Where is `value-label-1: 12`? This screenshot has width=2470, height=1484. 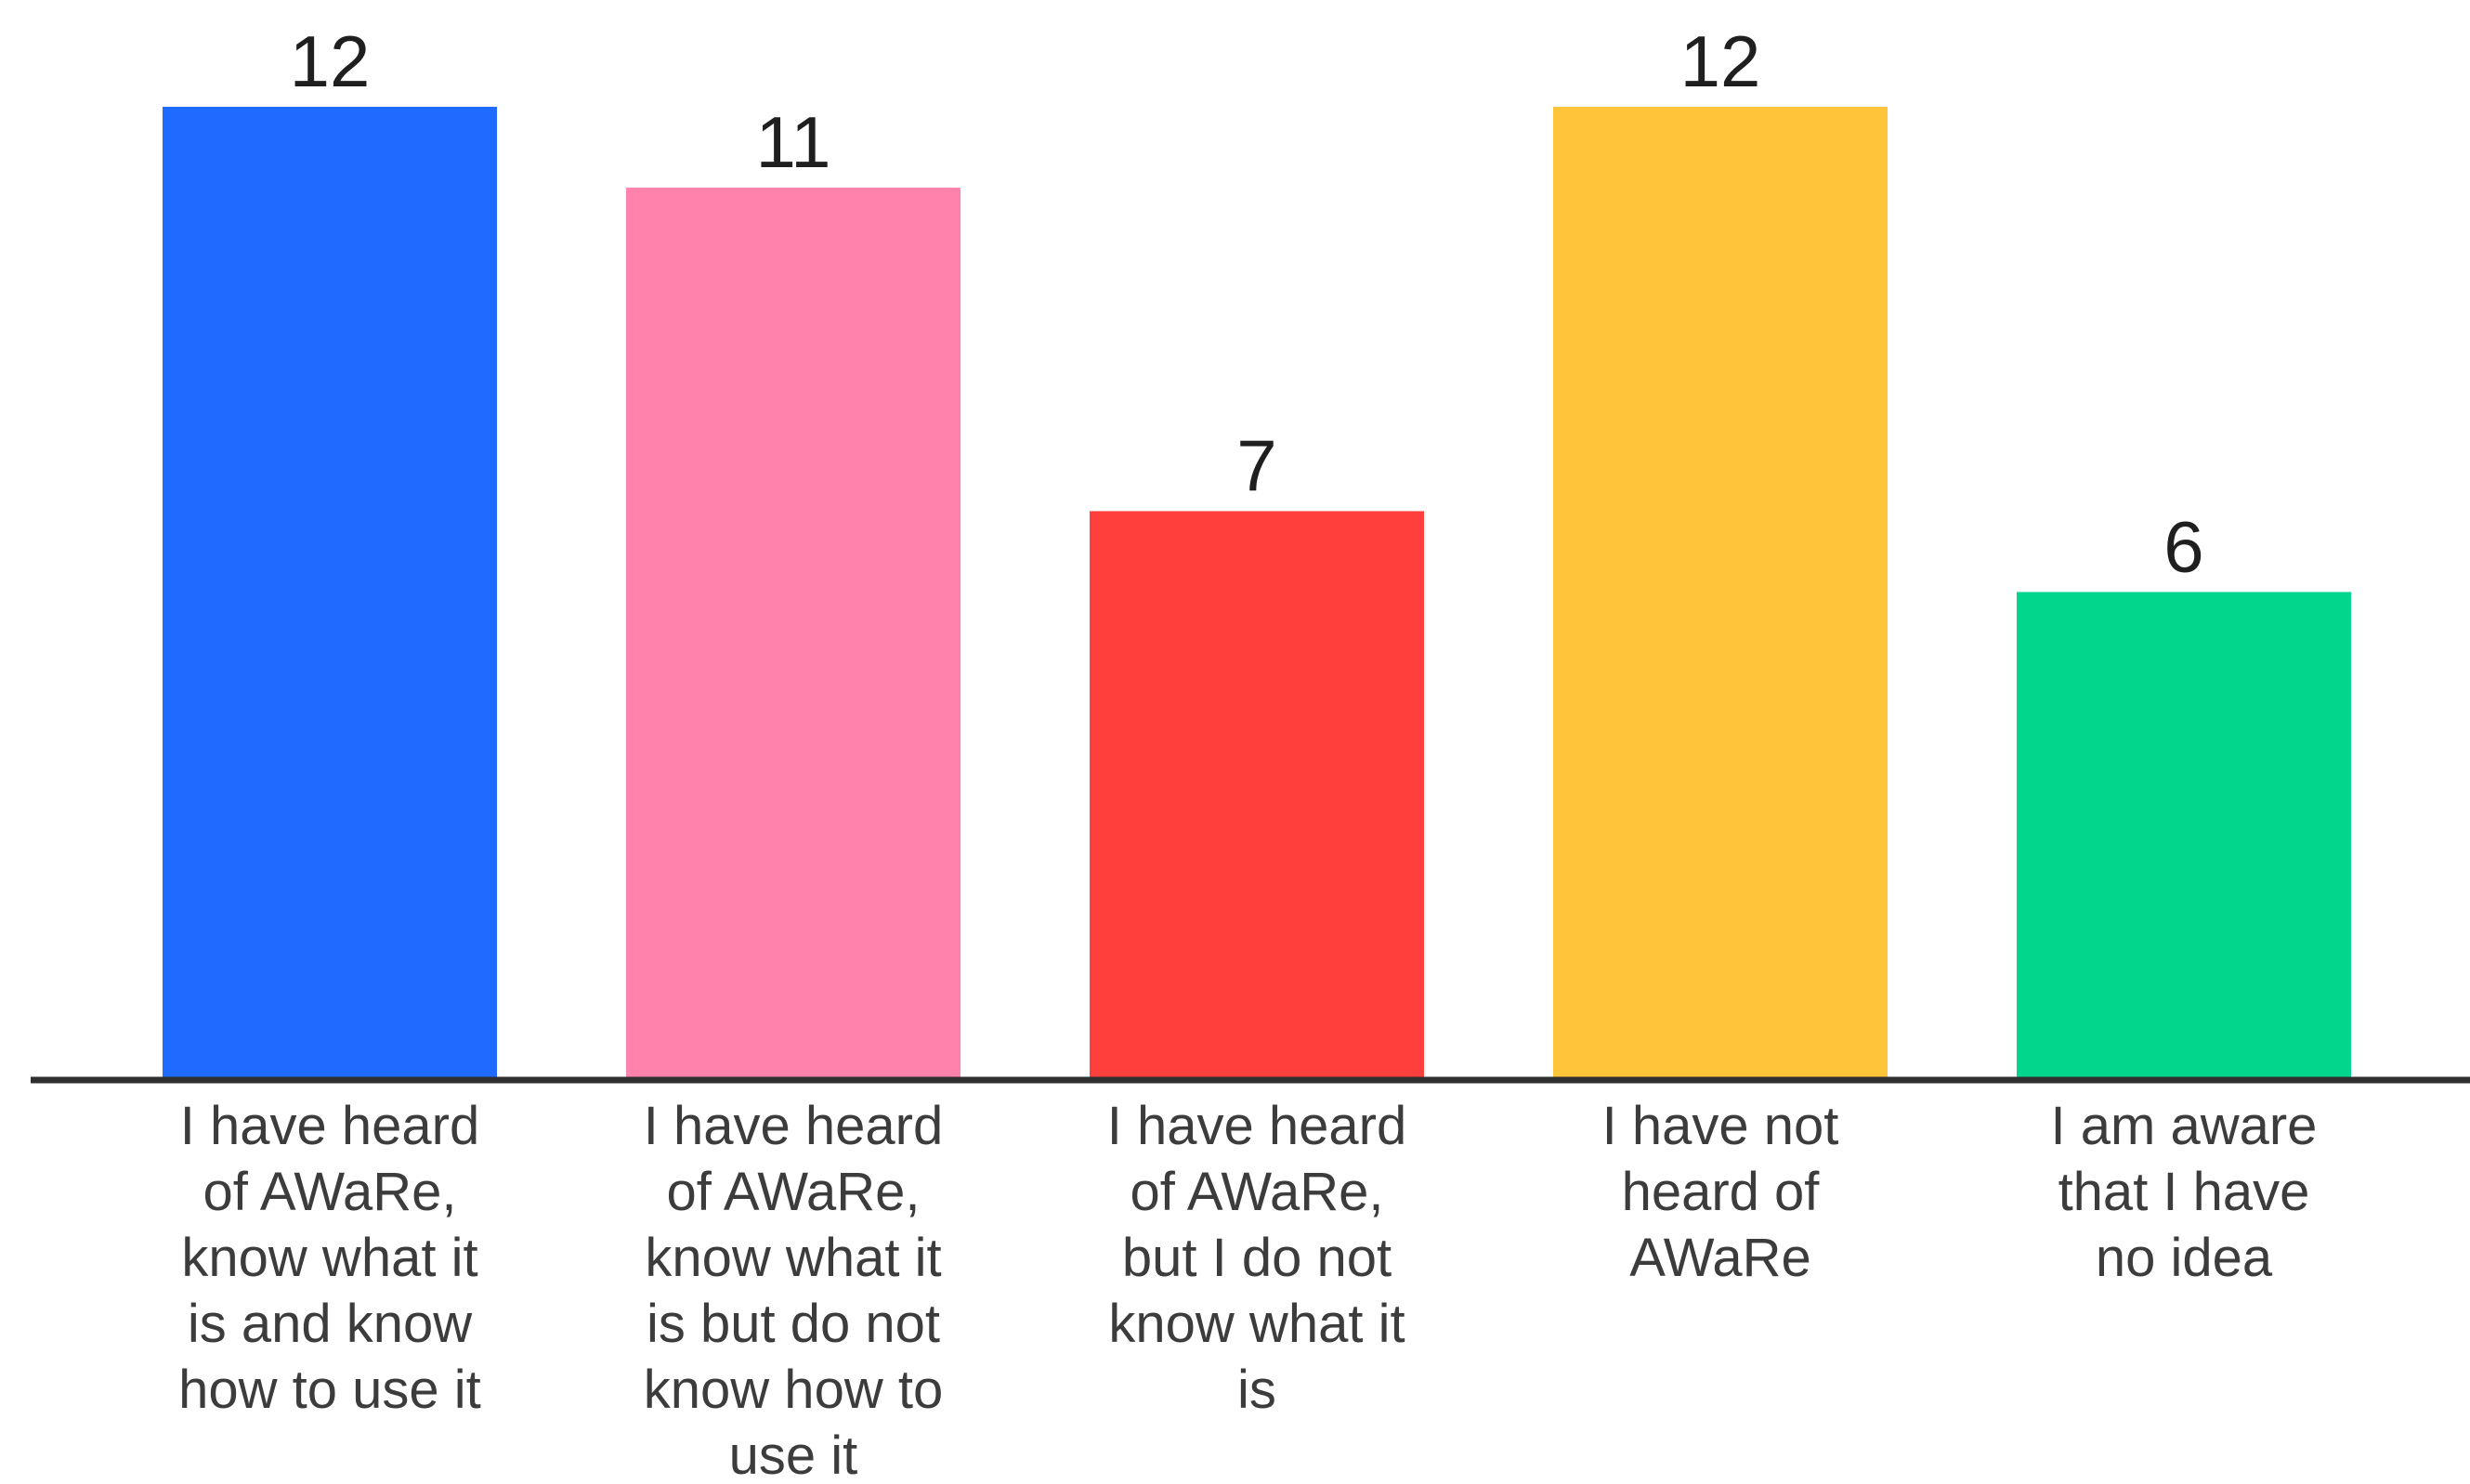 value-label-1: 12 is located at coordinates (330, 61).